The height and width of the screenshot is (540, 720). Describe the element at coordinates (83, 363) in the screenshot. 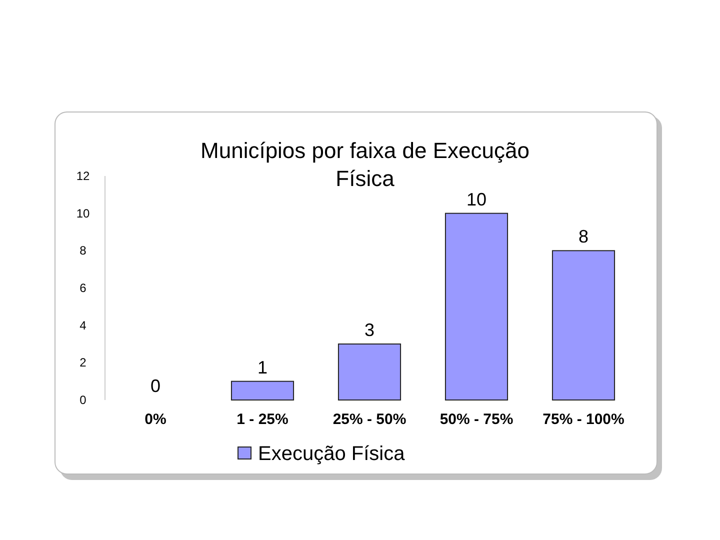

I see `y-tick-label: 2` at that location.